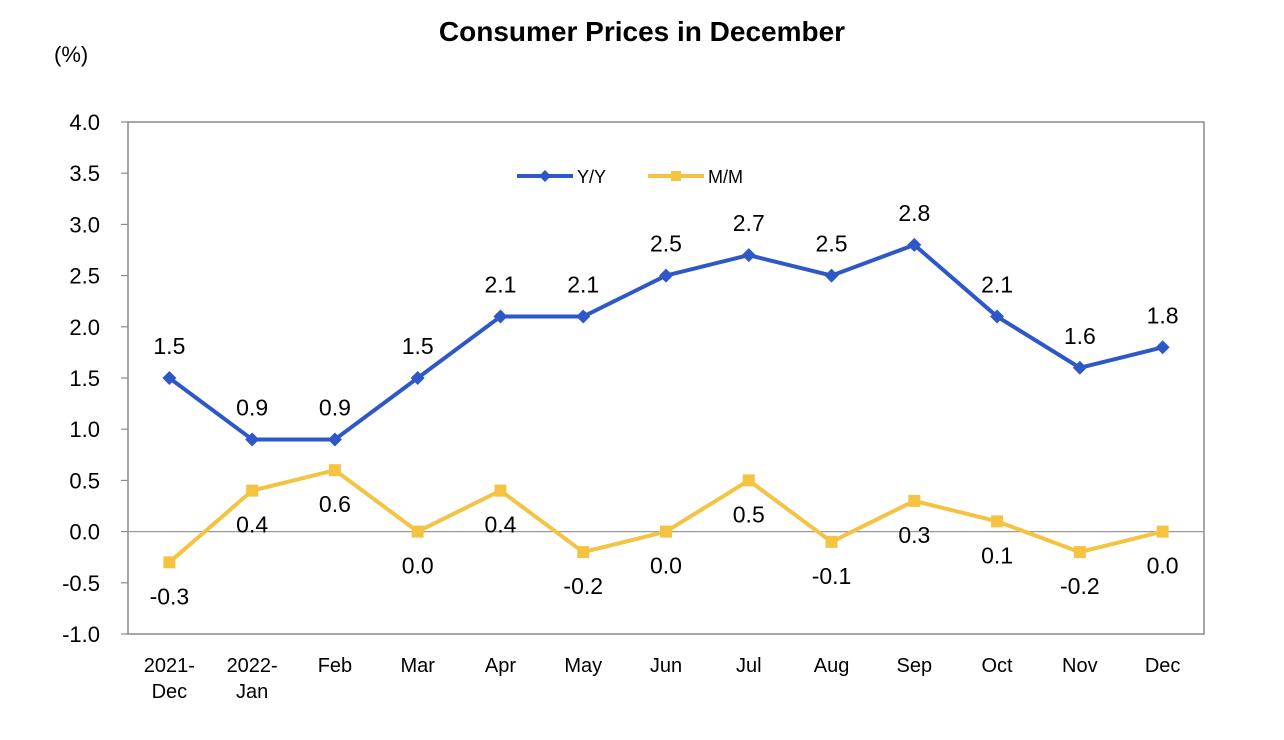 The width and height of the screenshot is (1284, 740). What do you see at coordinates (725, 177) in the screenshot?
I see `legend-label: M/M` at bounding box center [725, 177].